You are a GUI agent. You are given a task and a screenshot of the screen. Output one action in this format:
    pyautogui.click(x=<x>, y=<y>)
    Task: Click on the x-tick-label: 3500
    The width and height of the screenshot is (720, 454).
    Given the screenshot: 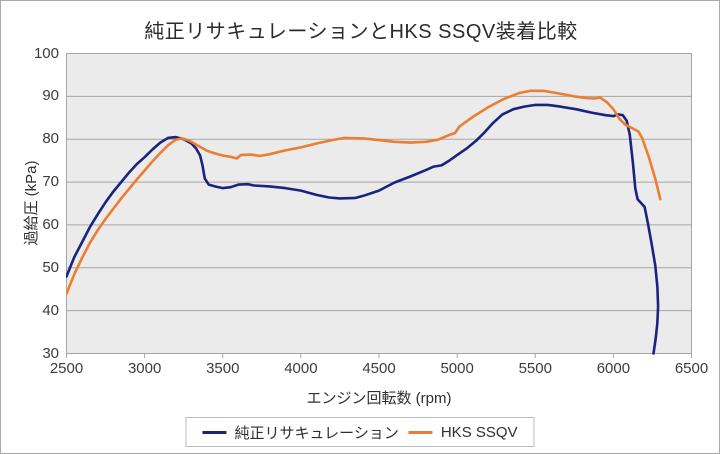 What is the action you would take?
    pyautogui.click(x=223, y=368)
    